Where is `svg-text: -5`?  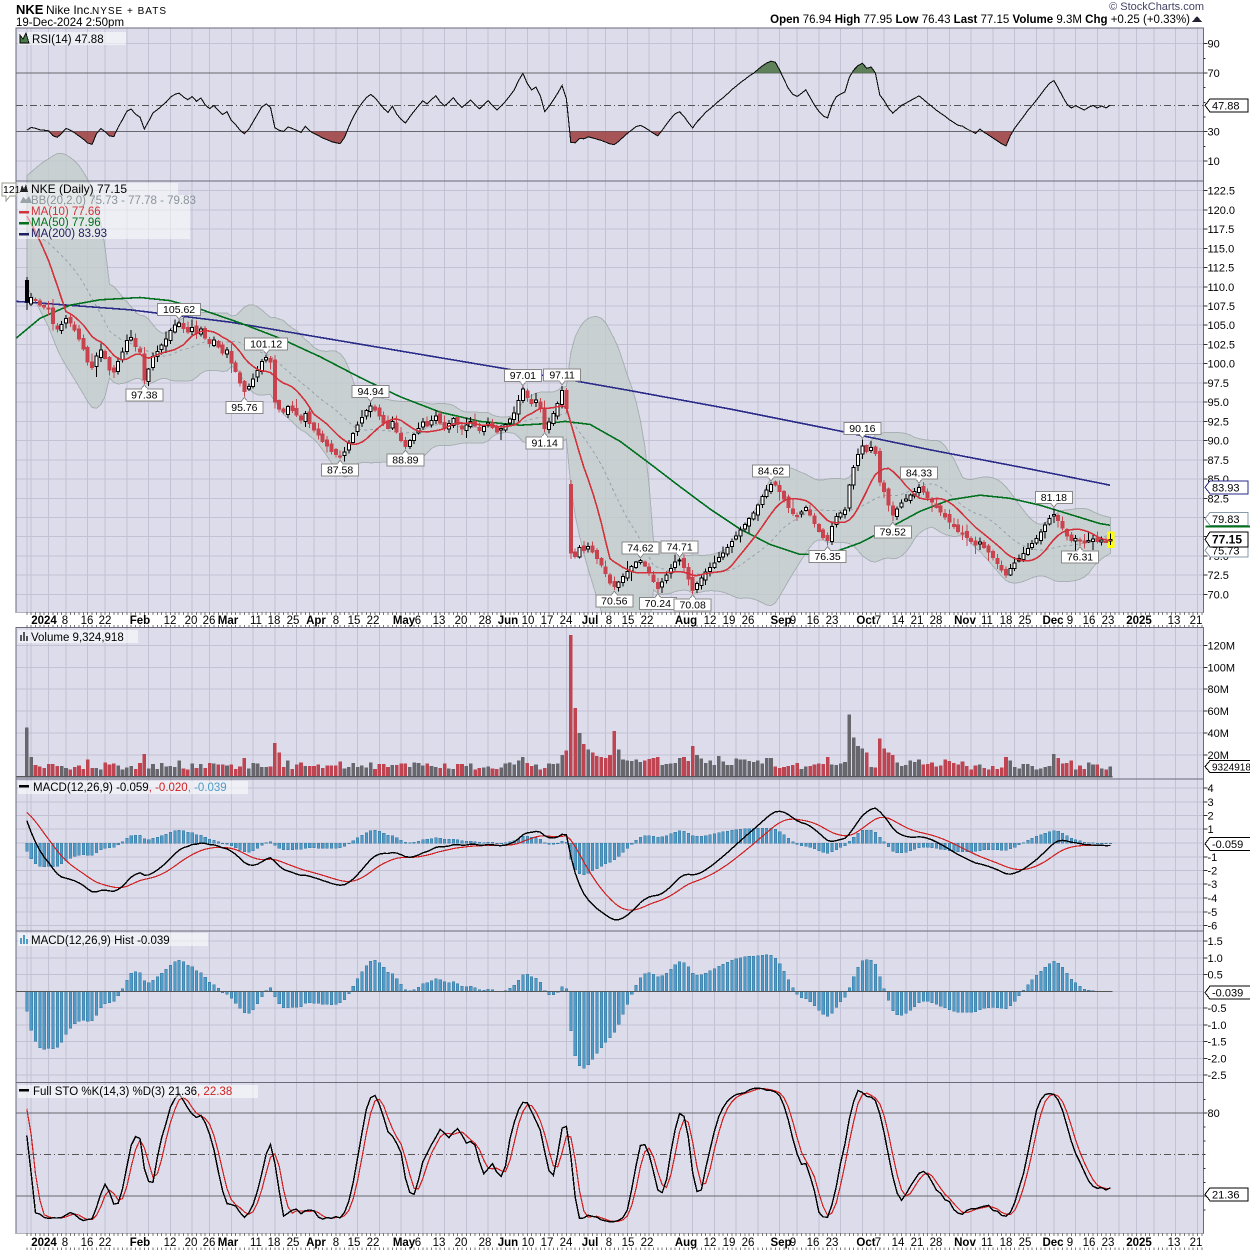 svg-text: -5 is located at coordinates (1213, 913).